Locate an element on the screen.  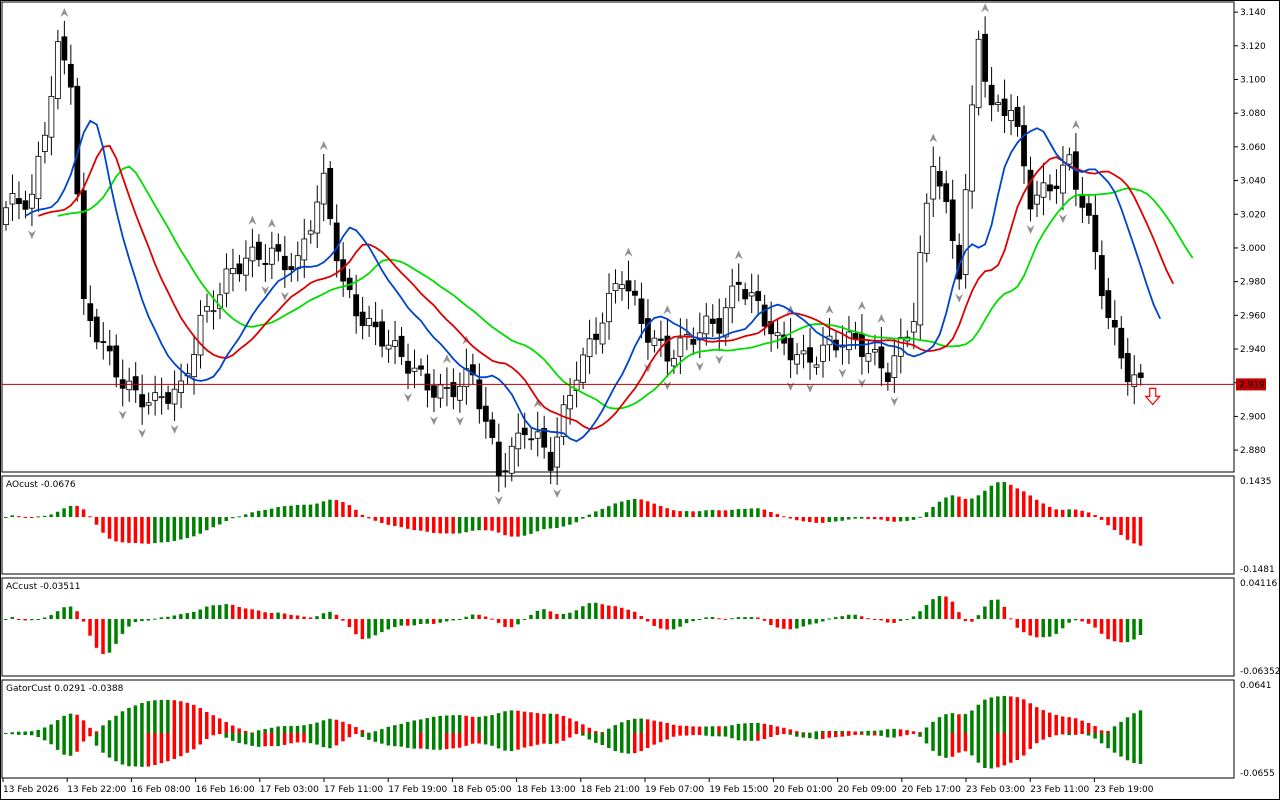
ac-histogram-min: -0.06352 is located at coordinates (1260, 672).